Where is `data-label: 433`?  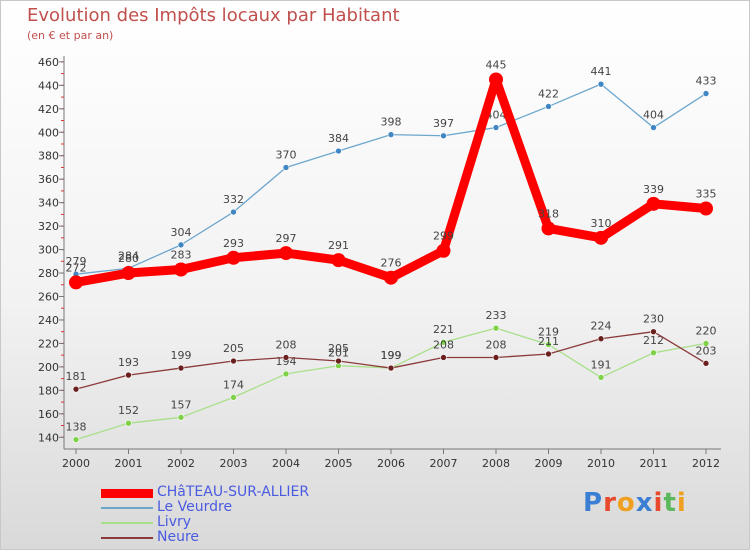 data-label: 433 is located at coordinates (706, 81).